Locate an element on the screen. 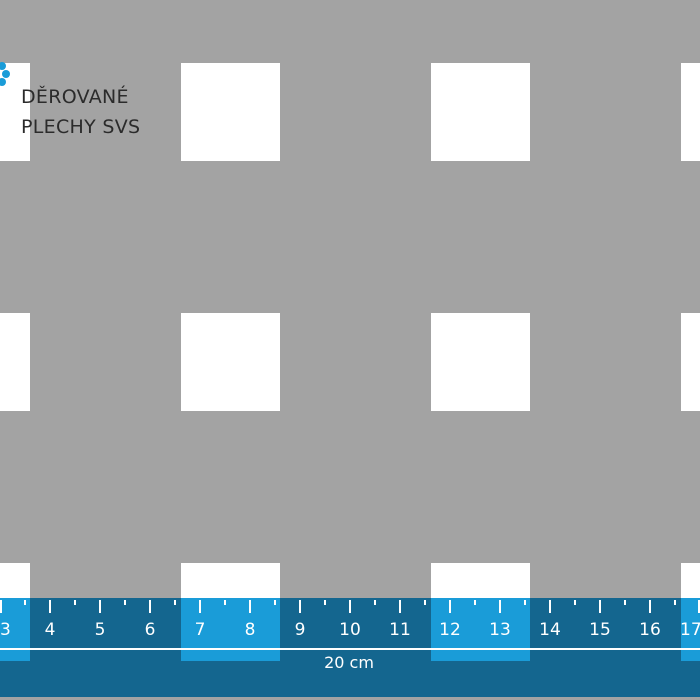 Image resolution: width=700 pixels, height=700 pixels. ruler-label: 7 is located at coordinates (200, 630).